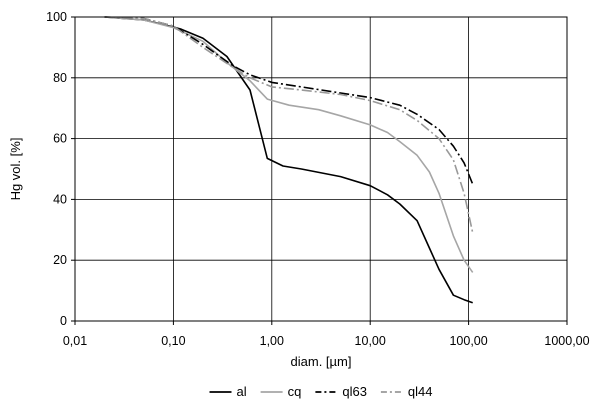 The image size is (595, 407). I want to click on y-axis-title: Hg vol. [%], so click(15, 169).